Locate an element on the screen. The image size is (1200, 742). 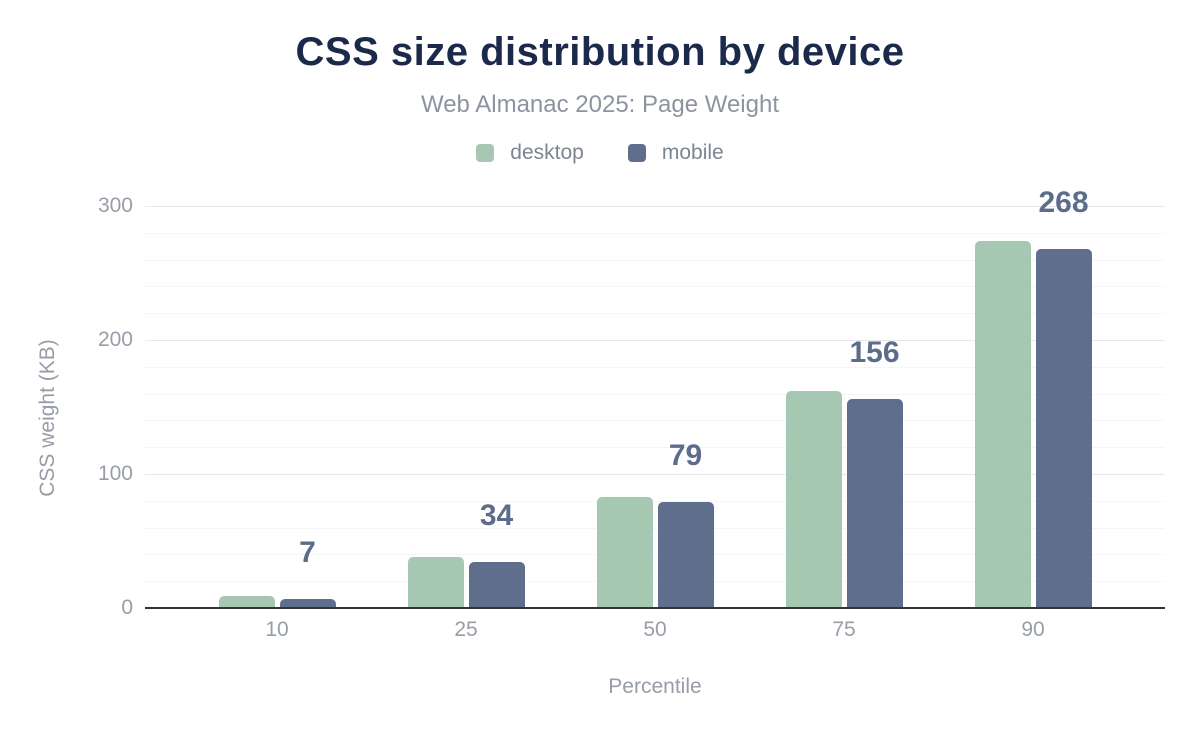
y-axis-title: CSS weight (KB) is located at coordinates (47, 418).